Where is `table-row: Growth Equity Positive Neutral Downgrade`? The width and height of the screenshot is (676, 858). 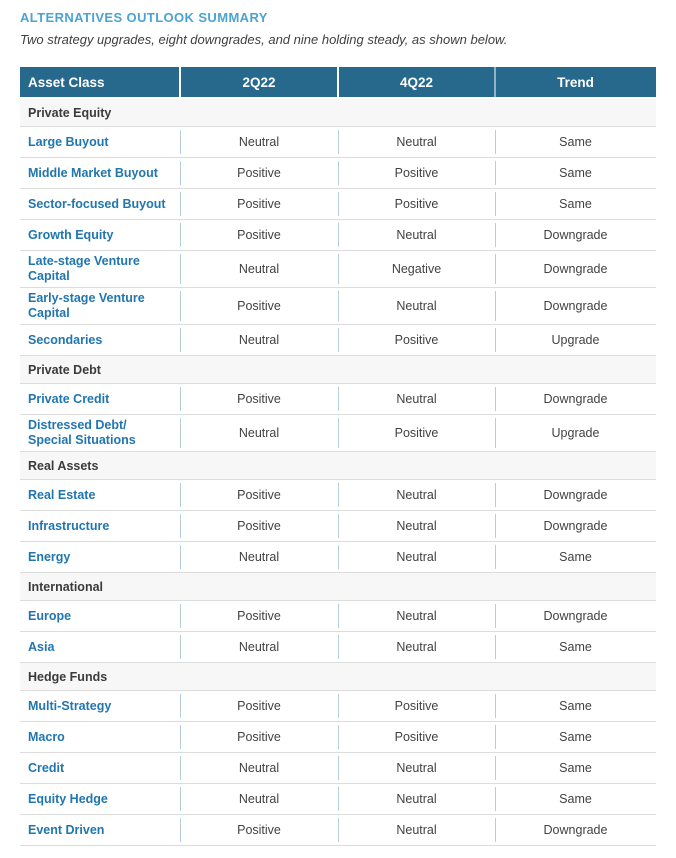
table-row: Growth Equity Positive Neutral Downgrade is located at coordinates (338, 235).